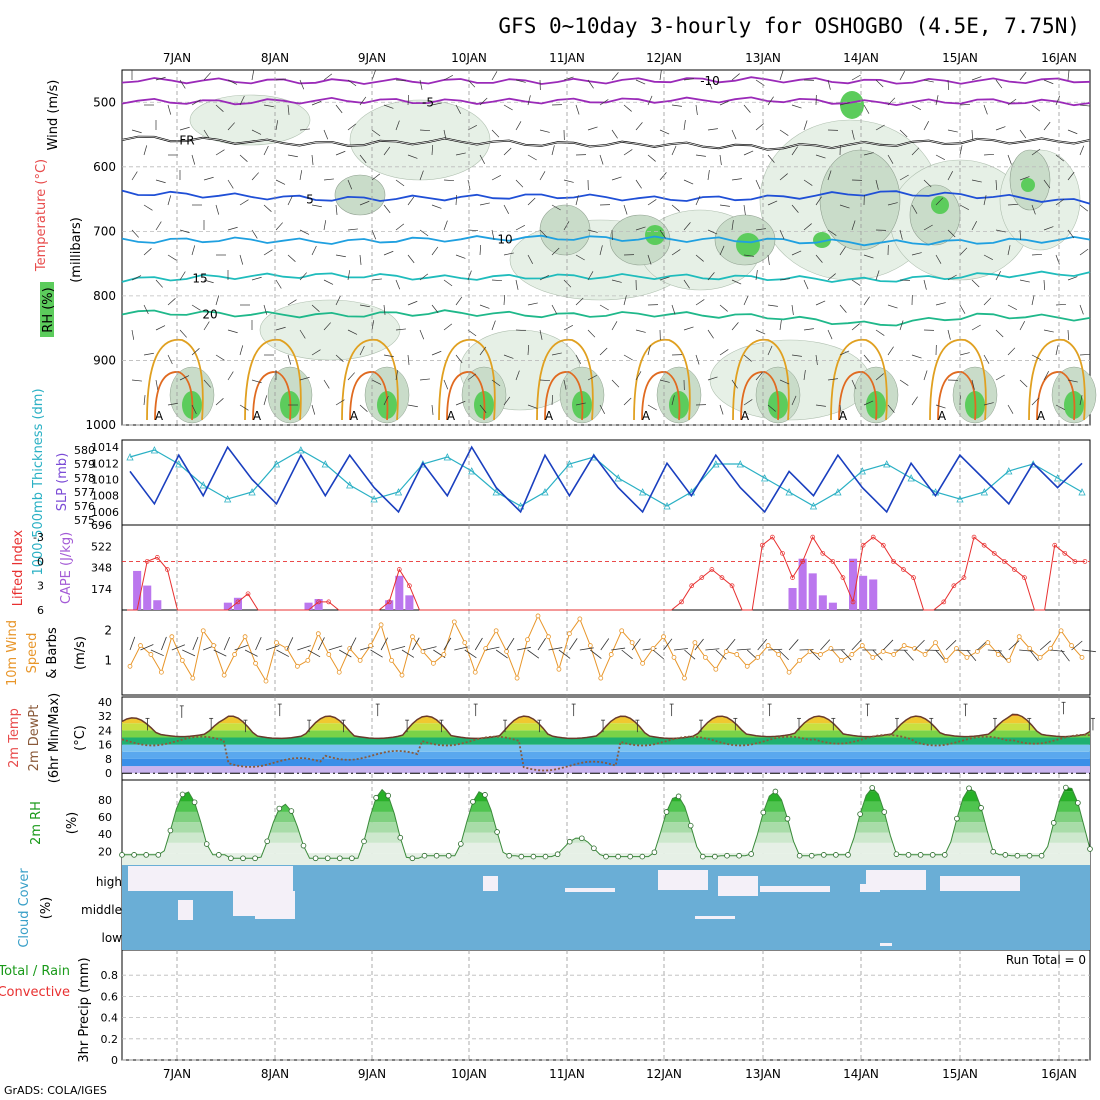 This screenshot has height=1100, width=1100. Describe the element at coordinates (104, 360) in the screenshot. I see `pressure-tick-label: 900` at that location.